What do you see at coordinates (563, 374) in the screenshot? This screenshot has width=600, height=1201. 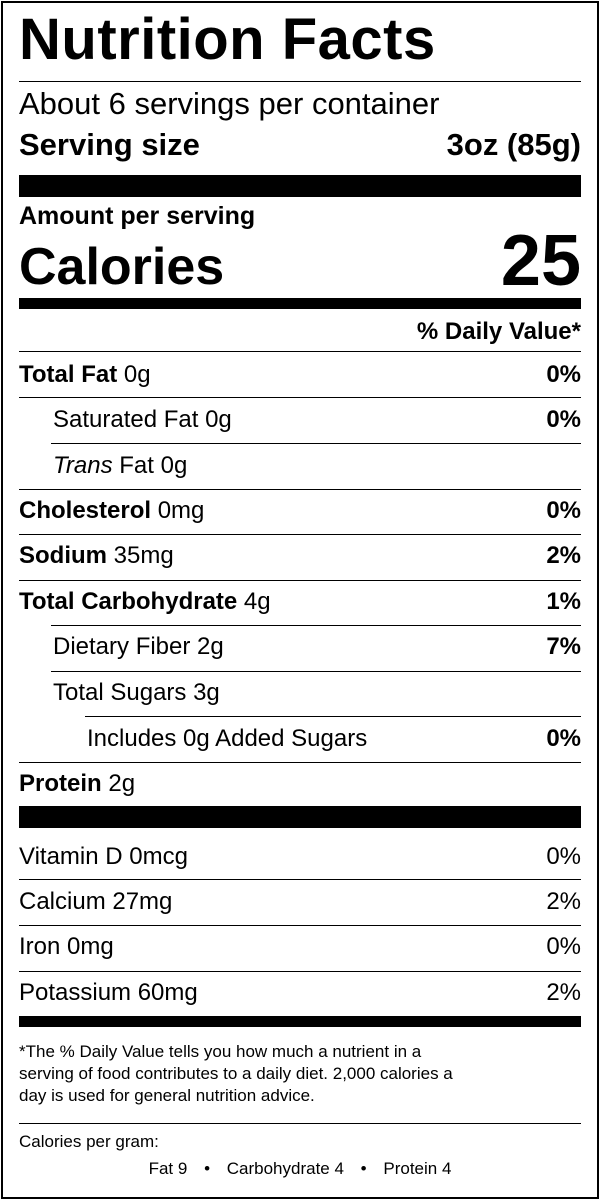 I see `total-fat-dv: 0%` at bounding box center [563, 374].